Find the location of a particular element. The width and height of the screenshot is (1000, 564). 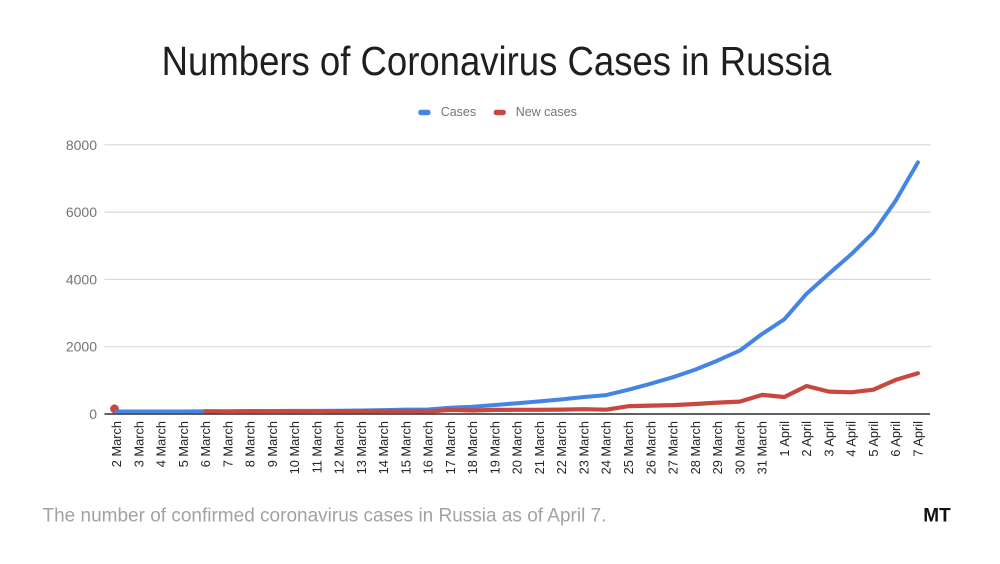

svg-text: 15 March is located at coordinates (405, 447).